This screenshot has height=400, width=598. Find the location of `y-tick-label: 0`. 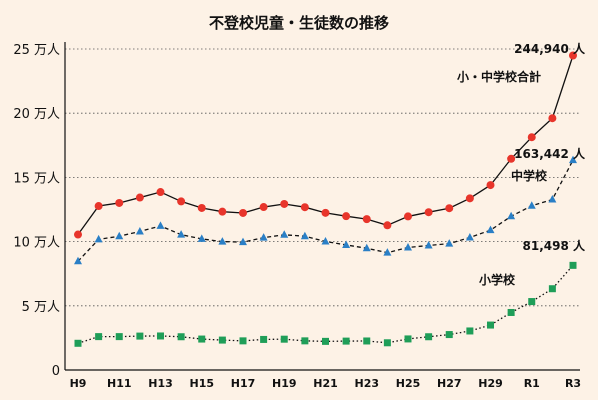

y-tick-label: 0 is located at coordinates (56, 371).